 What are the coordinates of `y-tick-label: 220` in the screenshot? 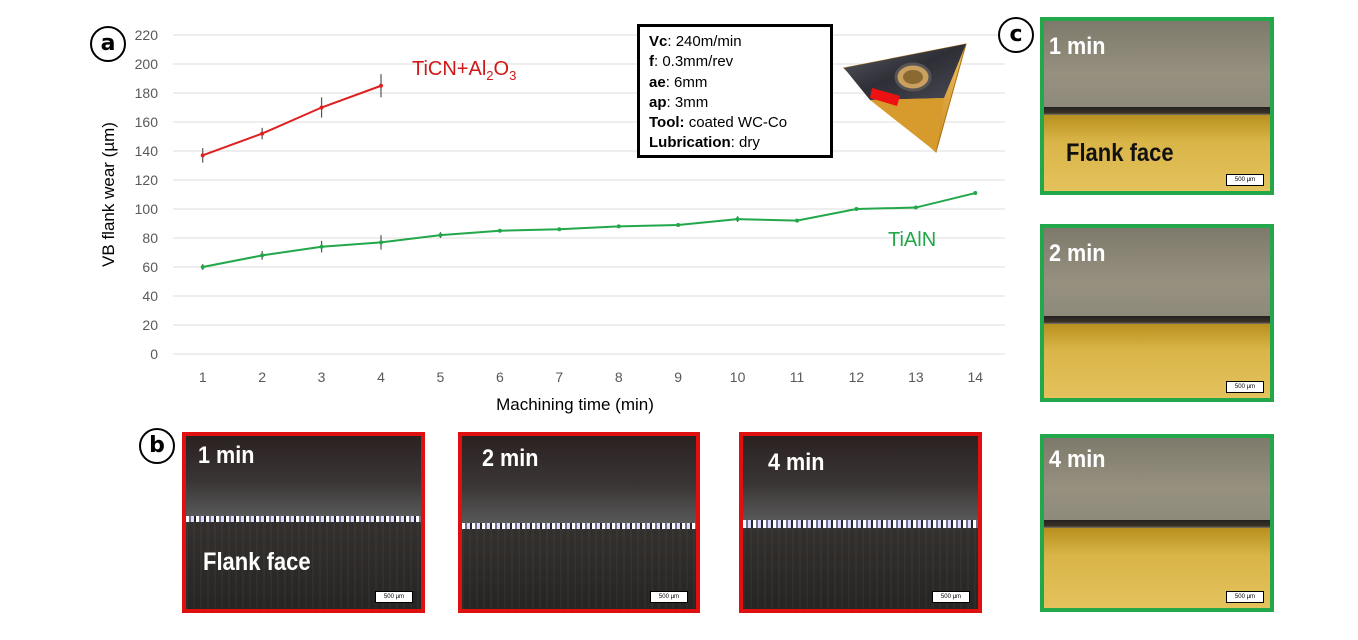 It's located at (147, 35).